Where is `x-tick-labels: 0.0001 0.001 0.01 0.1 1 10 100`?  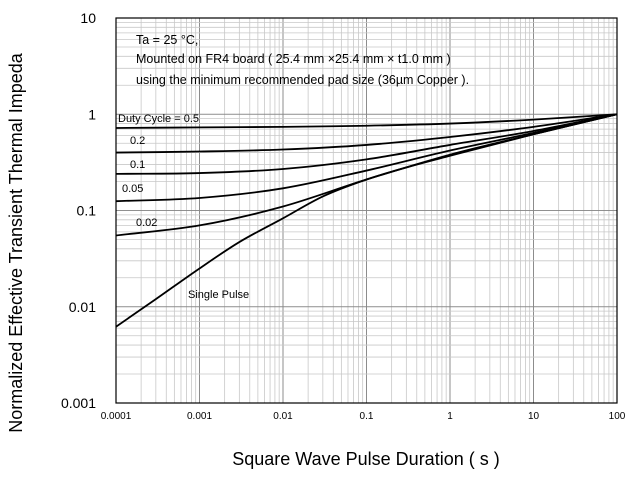
x-tick-labels: 0.0001 0.001 0.01 0.1 1 10 100 is located at coordinates (363, 416).